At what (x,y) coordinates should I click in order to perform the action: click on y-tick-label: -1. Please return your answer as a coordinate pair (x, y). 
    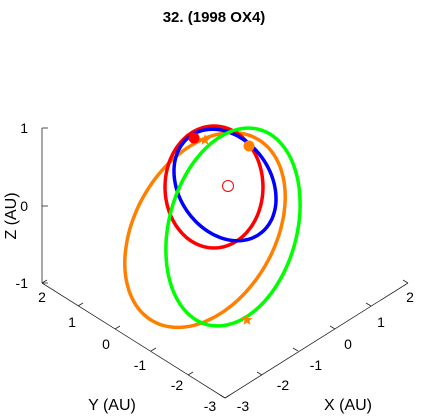
    Looking at the image, I should click on (140, 365).